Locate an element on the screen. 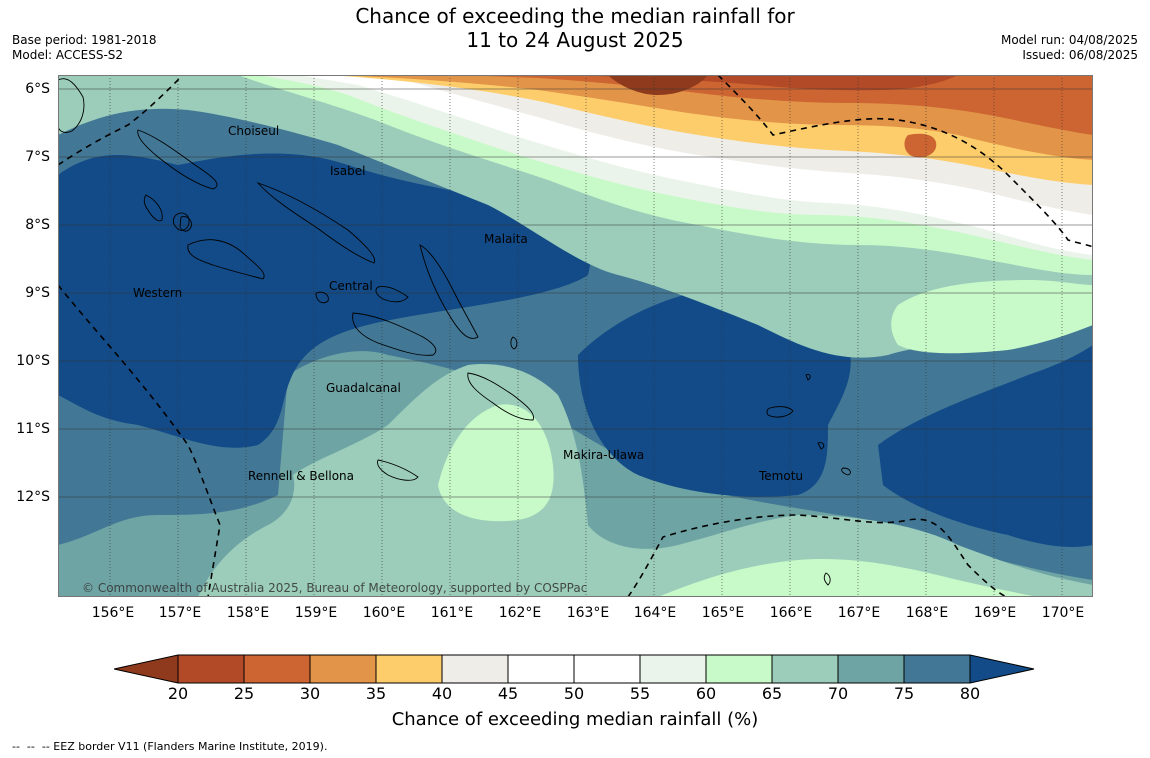  island-vanikoro is located at coordinates (821, 446).